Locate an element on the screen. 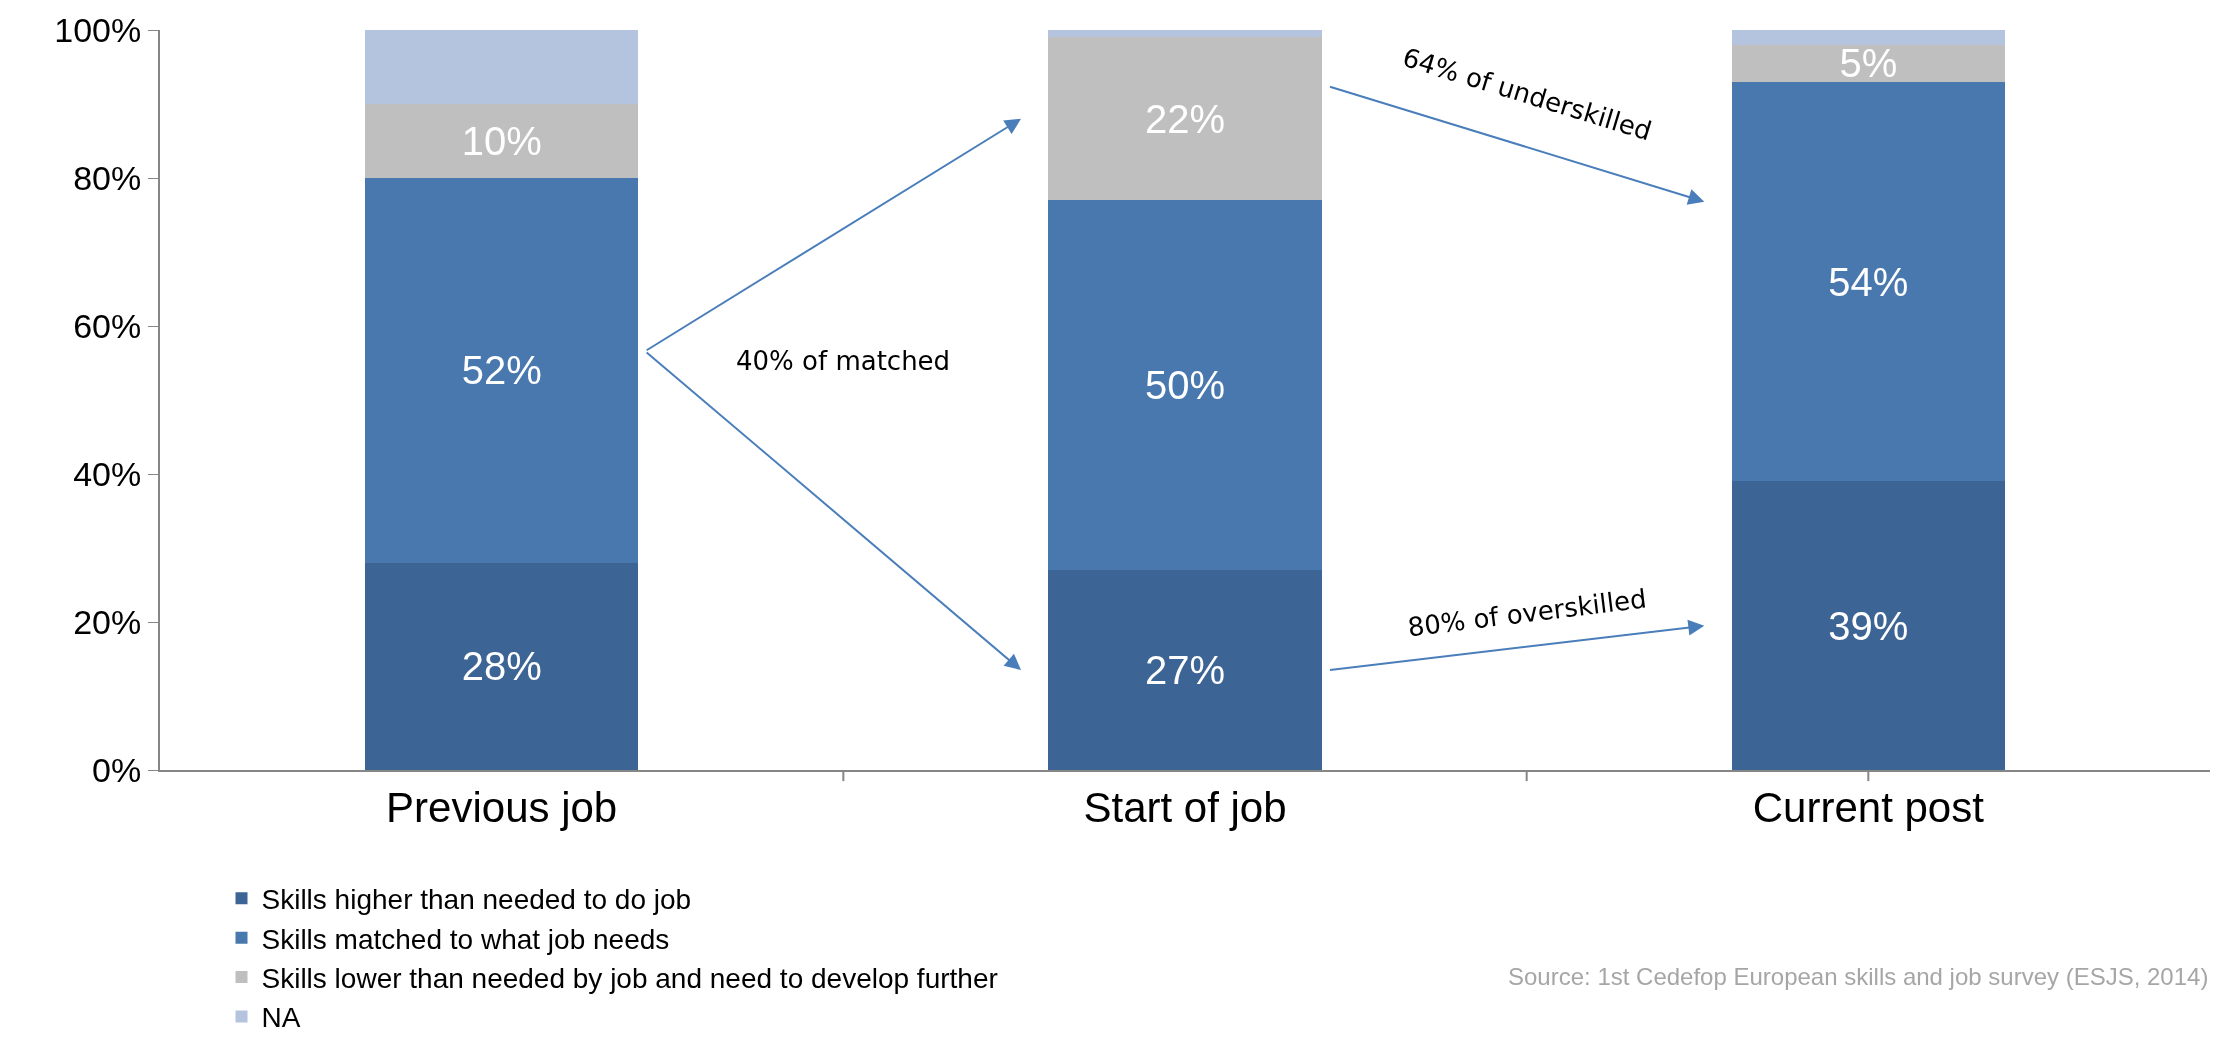  data-label: 28% is located at coordinates (501, 666).